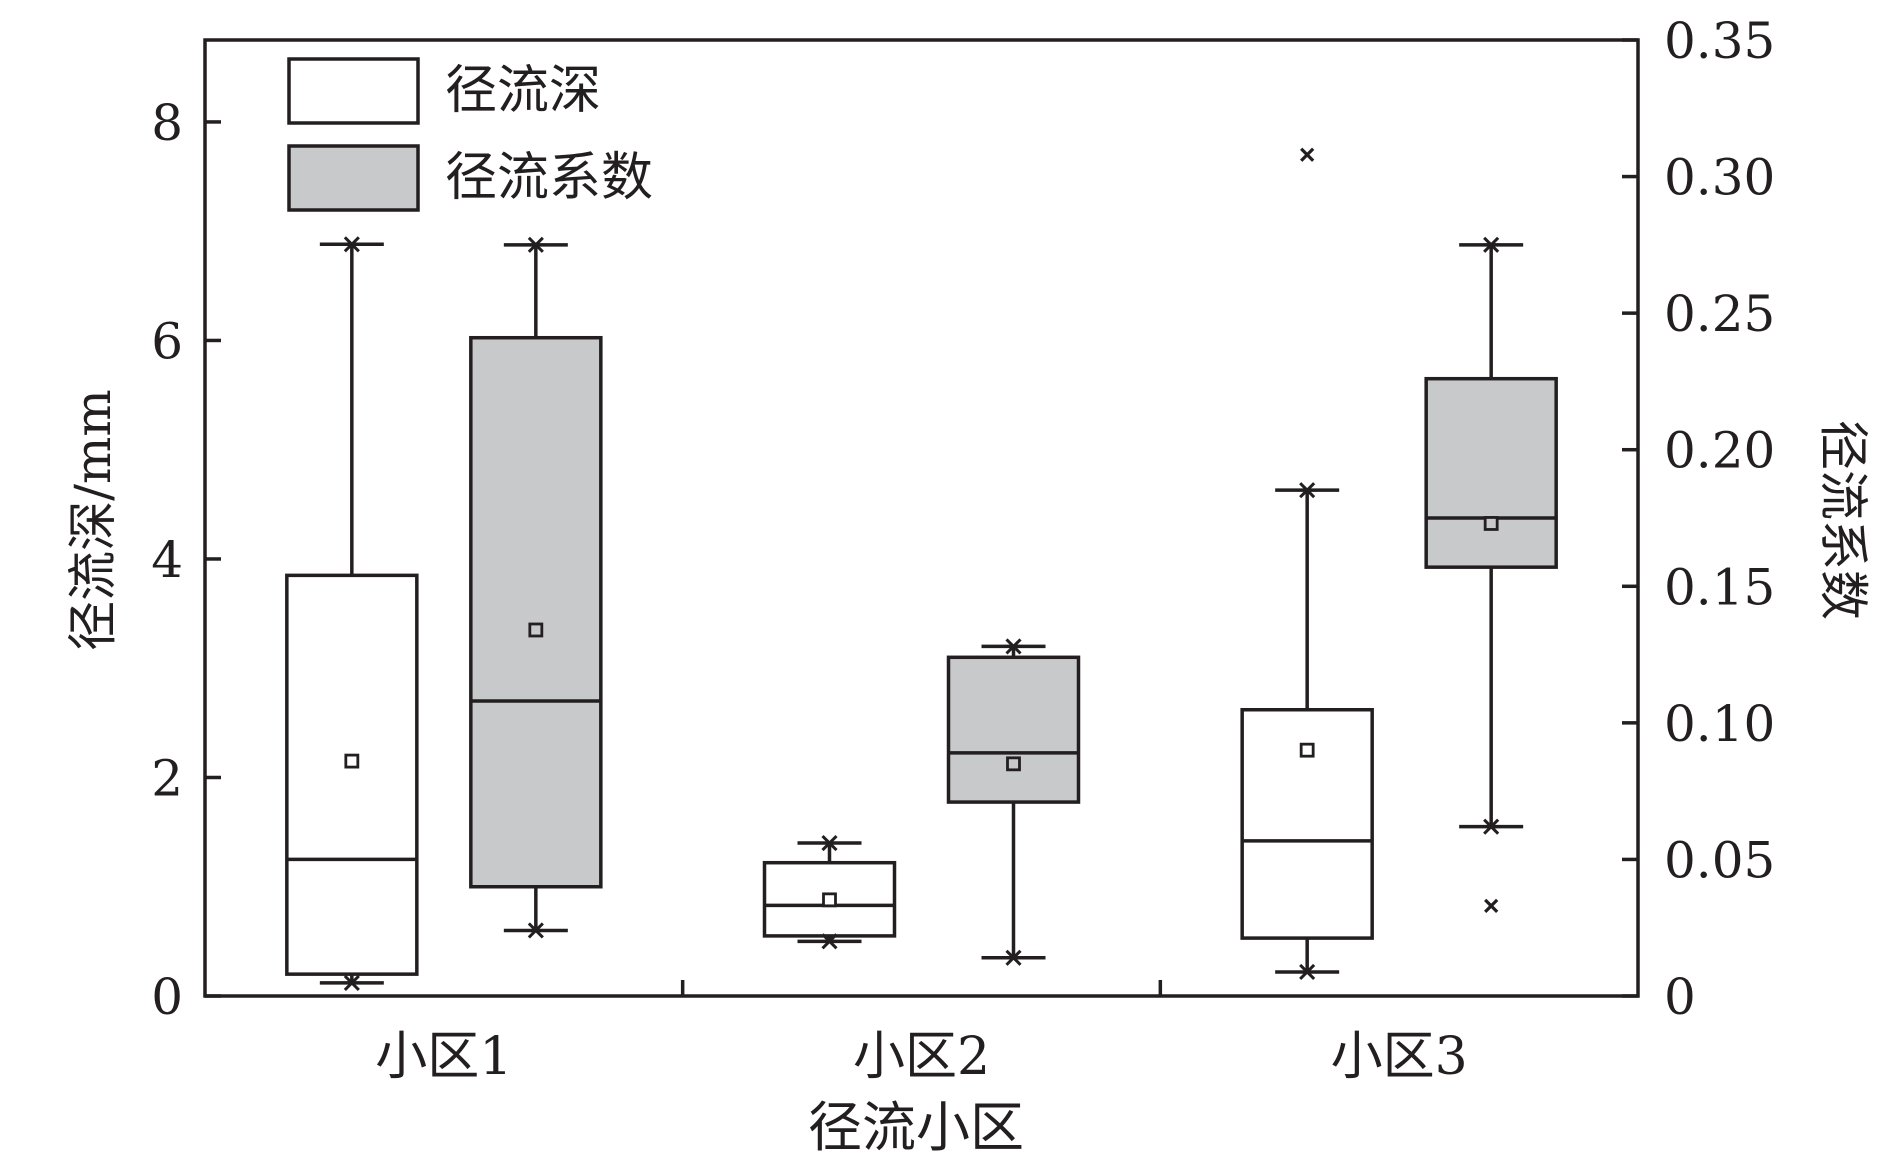  Describe the element at coordinates (549, 178) in the screenshot. I see `legend-label-runoff-coefficient: 径流系数` at that location.